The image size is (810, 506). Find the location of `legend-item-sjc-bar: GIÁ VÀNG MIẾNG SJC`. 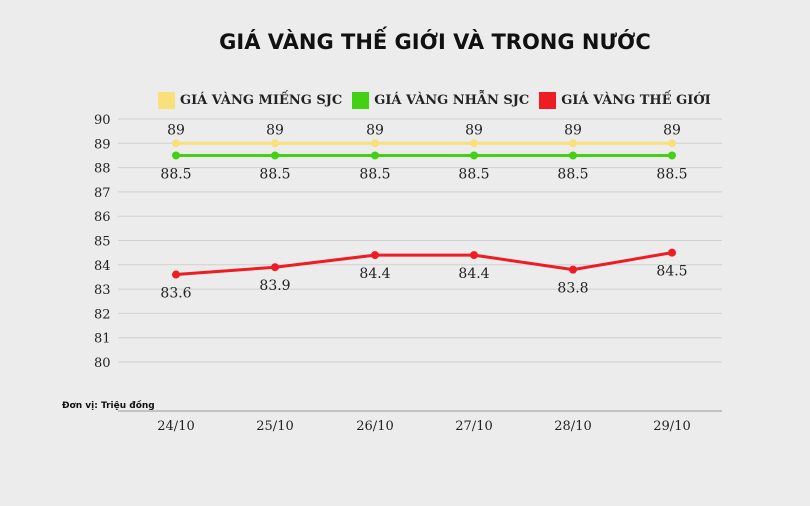

legend-item-sjc-bar: GIÁ VÀNG MIẾNG SJC is located at coordinates (250, 100).